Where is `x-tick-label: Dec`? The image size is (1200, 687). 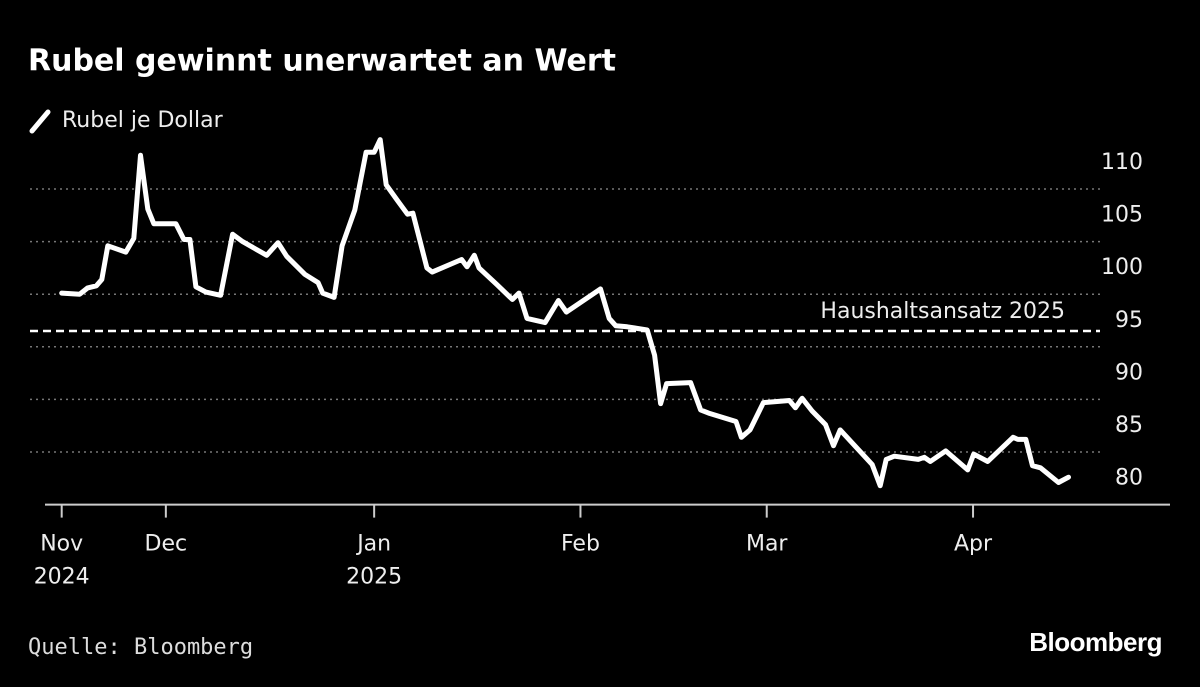
x-tick-label: Dec is located at coordinates (166, 544).